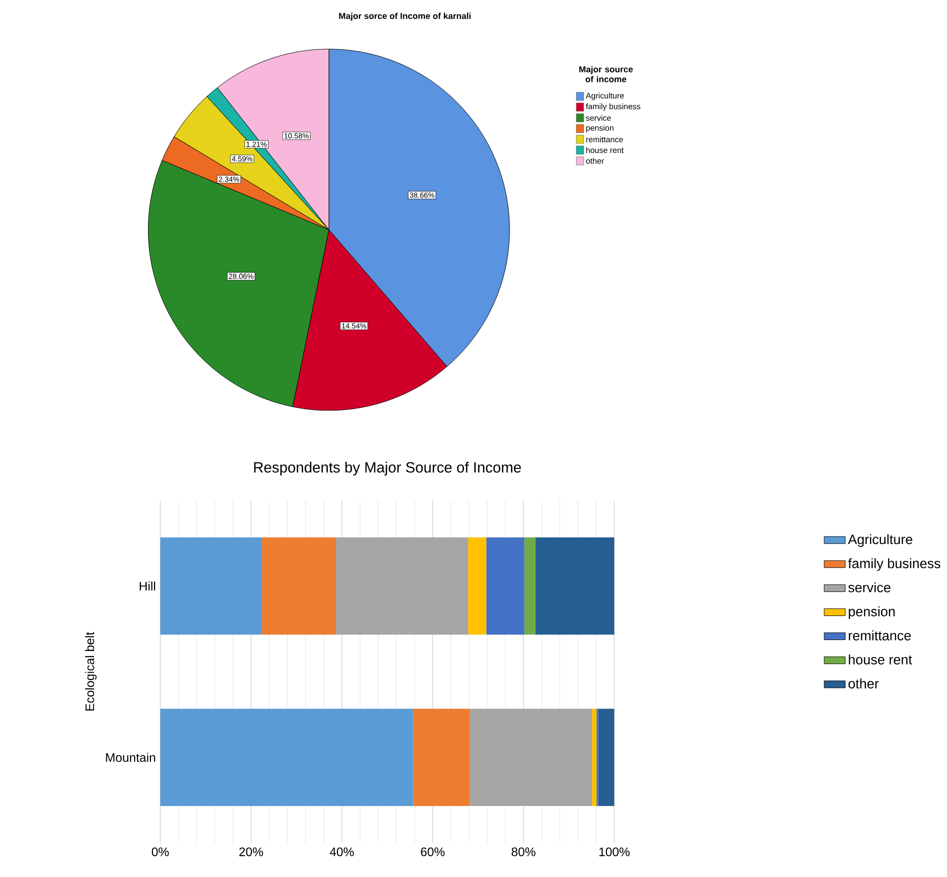  What do you see at coordinates (148, 585) in the screenshot?
I see `y-tick-label: Hill` at bounding box center [148, 585].